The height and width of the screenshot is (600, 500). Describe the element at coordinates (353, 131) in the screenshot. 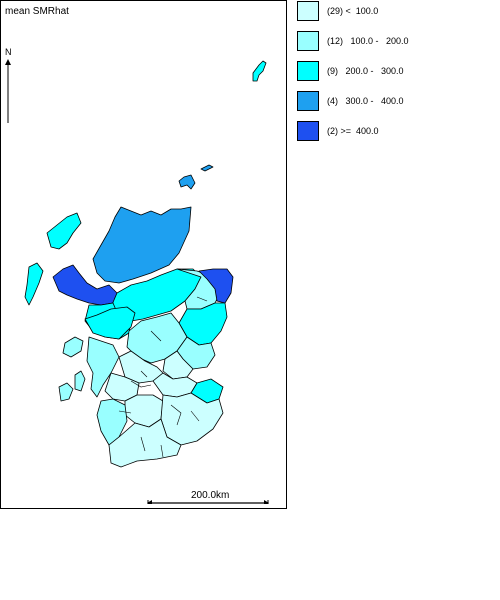

I see `legend-label: (2) >= 400.0` at that location.